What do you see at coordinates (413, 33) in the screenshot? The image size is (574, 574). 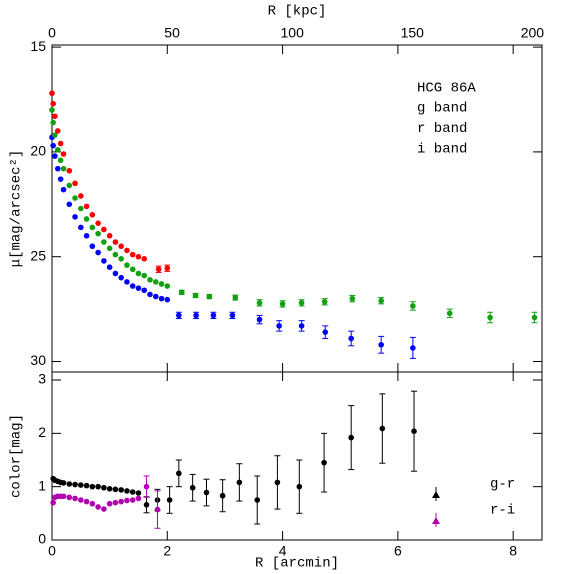 I see `x2-tick-label: 150` at bounding box center [413, 33].